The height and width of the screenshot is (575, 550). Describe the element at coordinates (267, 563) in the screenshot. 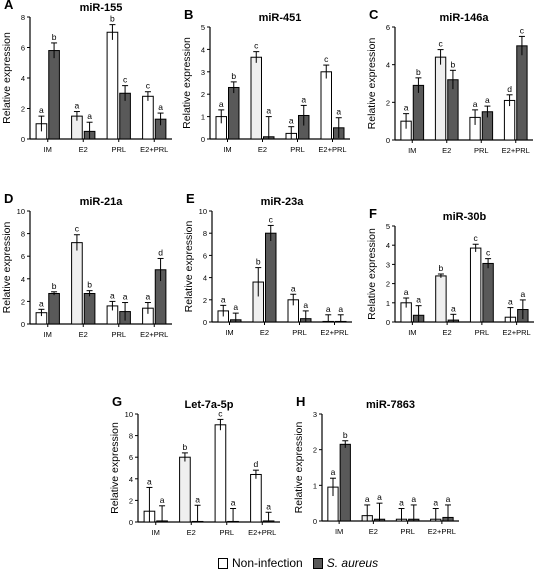

I see `legend-label-non-infection: Non-infection` at that location.